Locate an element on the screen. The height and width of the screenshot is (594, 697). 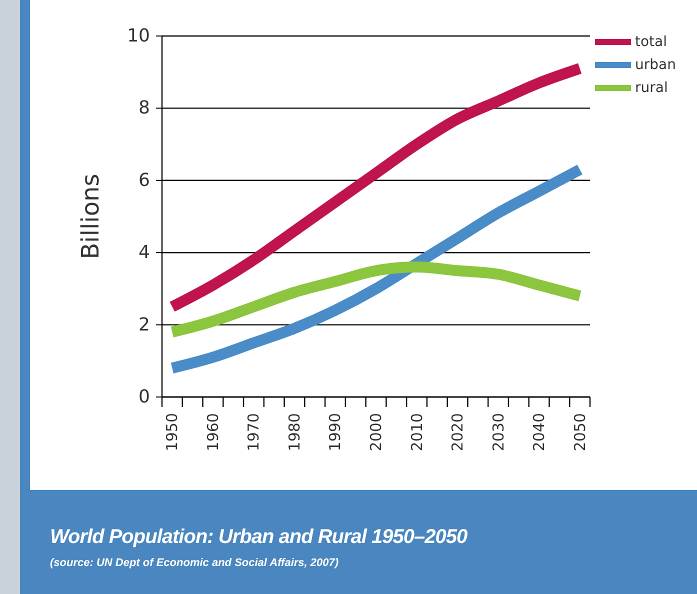
x-tick-label: 1970 is located at coordinates (253, 432).